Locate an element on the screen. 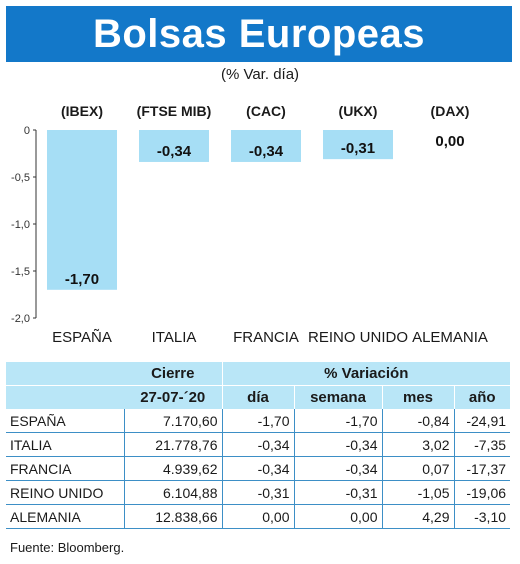  cell-cierre: 6.104,88 is located at coordinates (172, 492).